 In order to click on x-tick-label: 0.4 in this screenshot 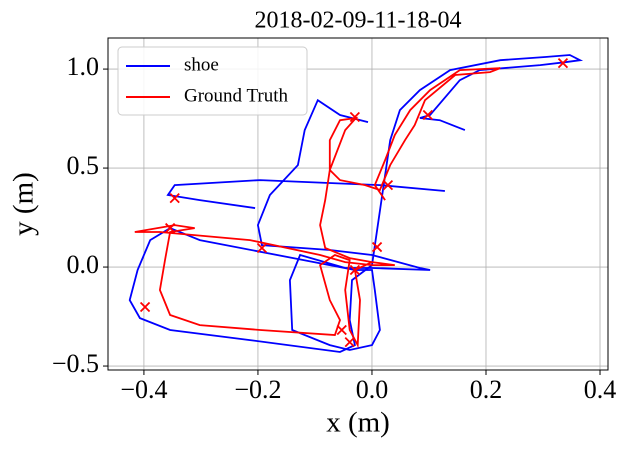, I will do `click(600, 389)`.